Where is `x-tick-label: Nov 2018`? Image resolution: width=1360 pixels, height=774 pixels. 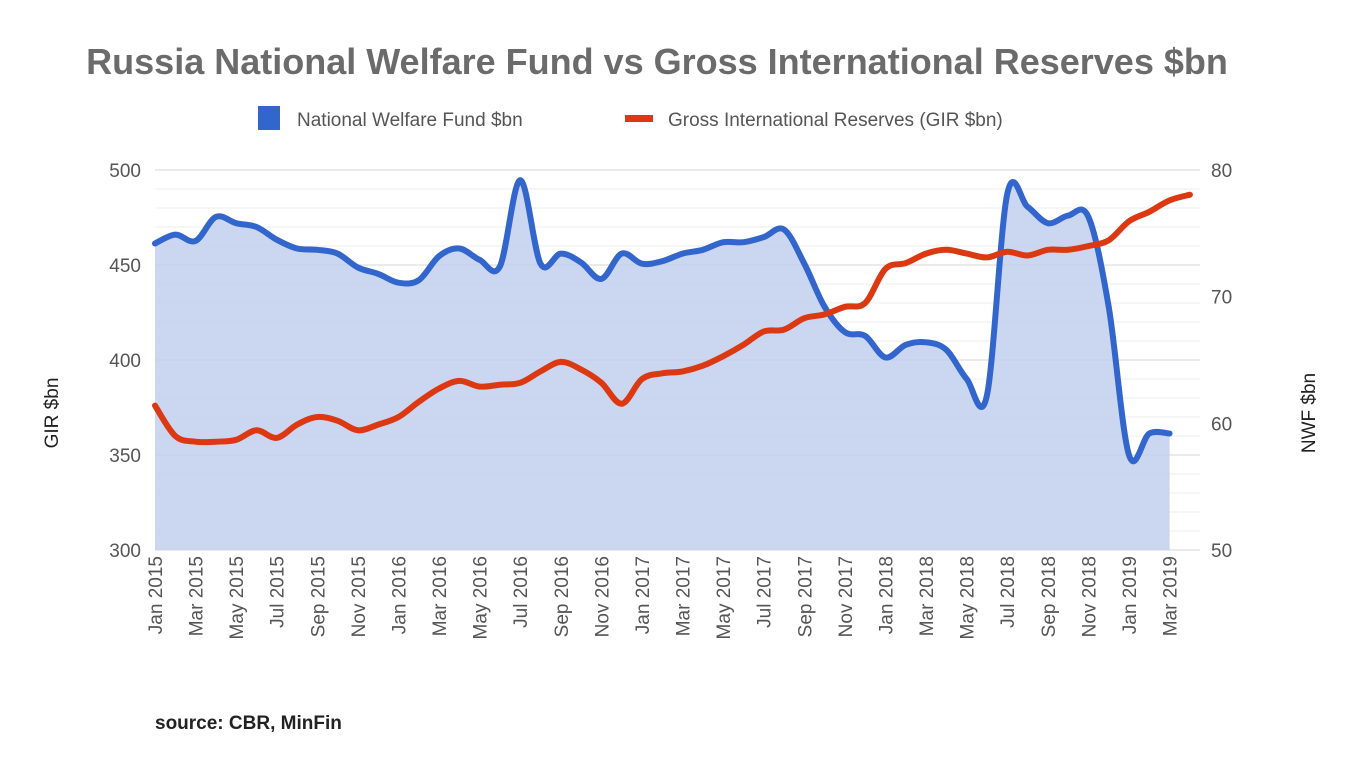 x-tick-label: Nov 2018 is located at coordinates (1089, 596).